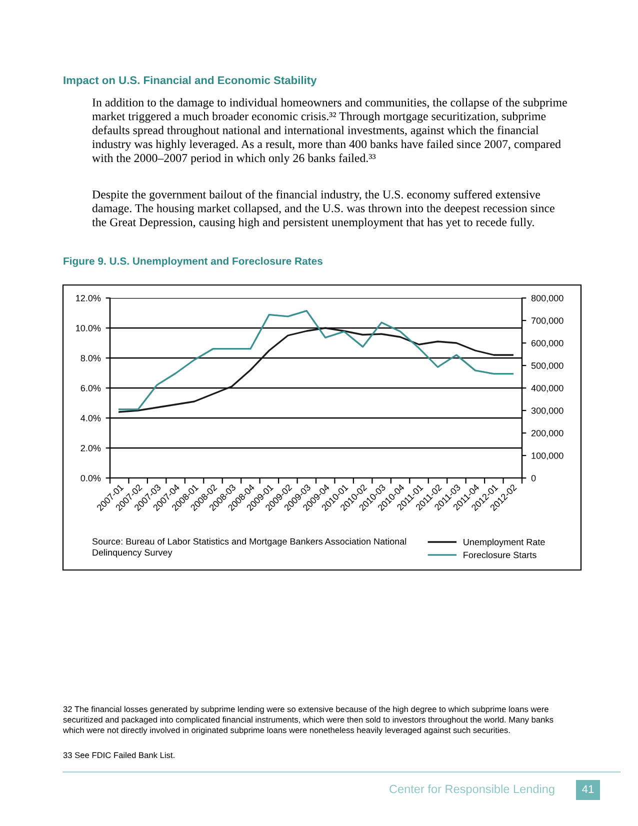 This screenshot has width=638, height=826. What do you see at coordinates (329, 131) in the screenshot?
I see `text: In addition to the damage to individual homeowners and communities, the collapse of the subprime market triggered a much broader economic crisis.³² Through mortgage securitization, subprime defaults spread throughout national and international investments, against which the financial industry was highly leveraged. As a result, more than 400 banks have failed since 2007, compared with the 2000–2007 period in which only 26 banks failed.³³` at bounding box center [329, 131].